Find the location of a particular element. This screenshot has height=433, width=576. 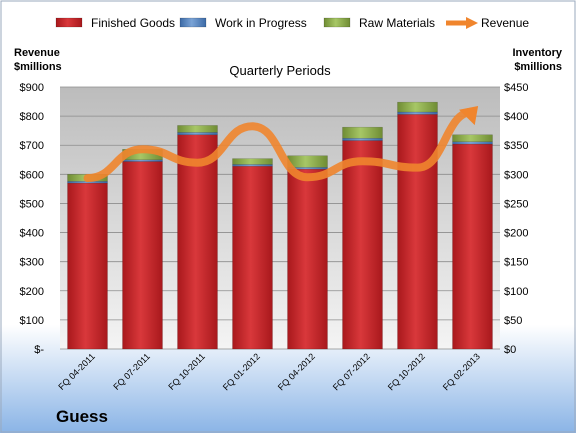

left-tick-label: $100 is located at coordinates (32, 321).